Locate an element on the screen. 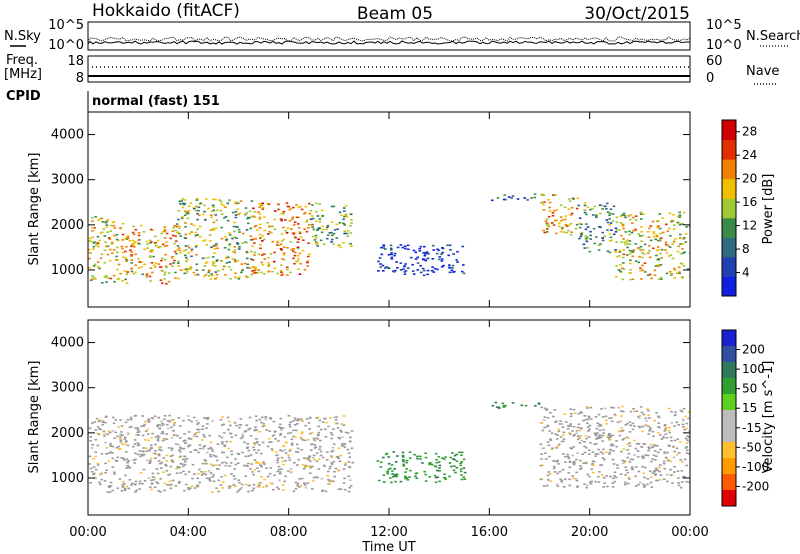  velocity-colorbar-swatch is located at coordinates (729, 370).